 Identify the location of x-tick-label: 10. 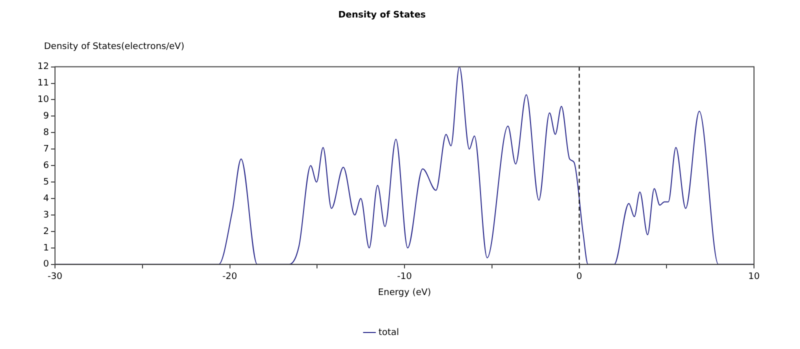
(754, 277).